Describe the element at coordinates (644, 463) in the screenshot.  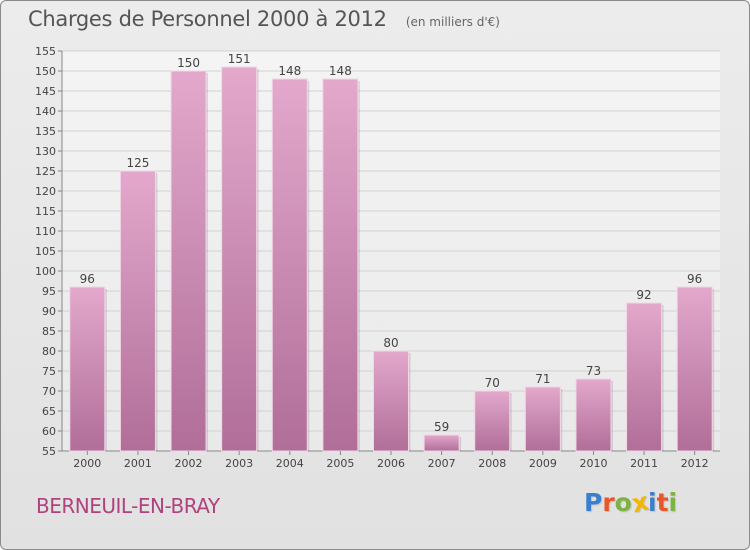
I see `x-tick-label: 2011` at that location.